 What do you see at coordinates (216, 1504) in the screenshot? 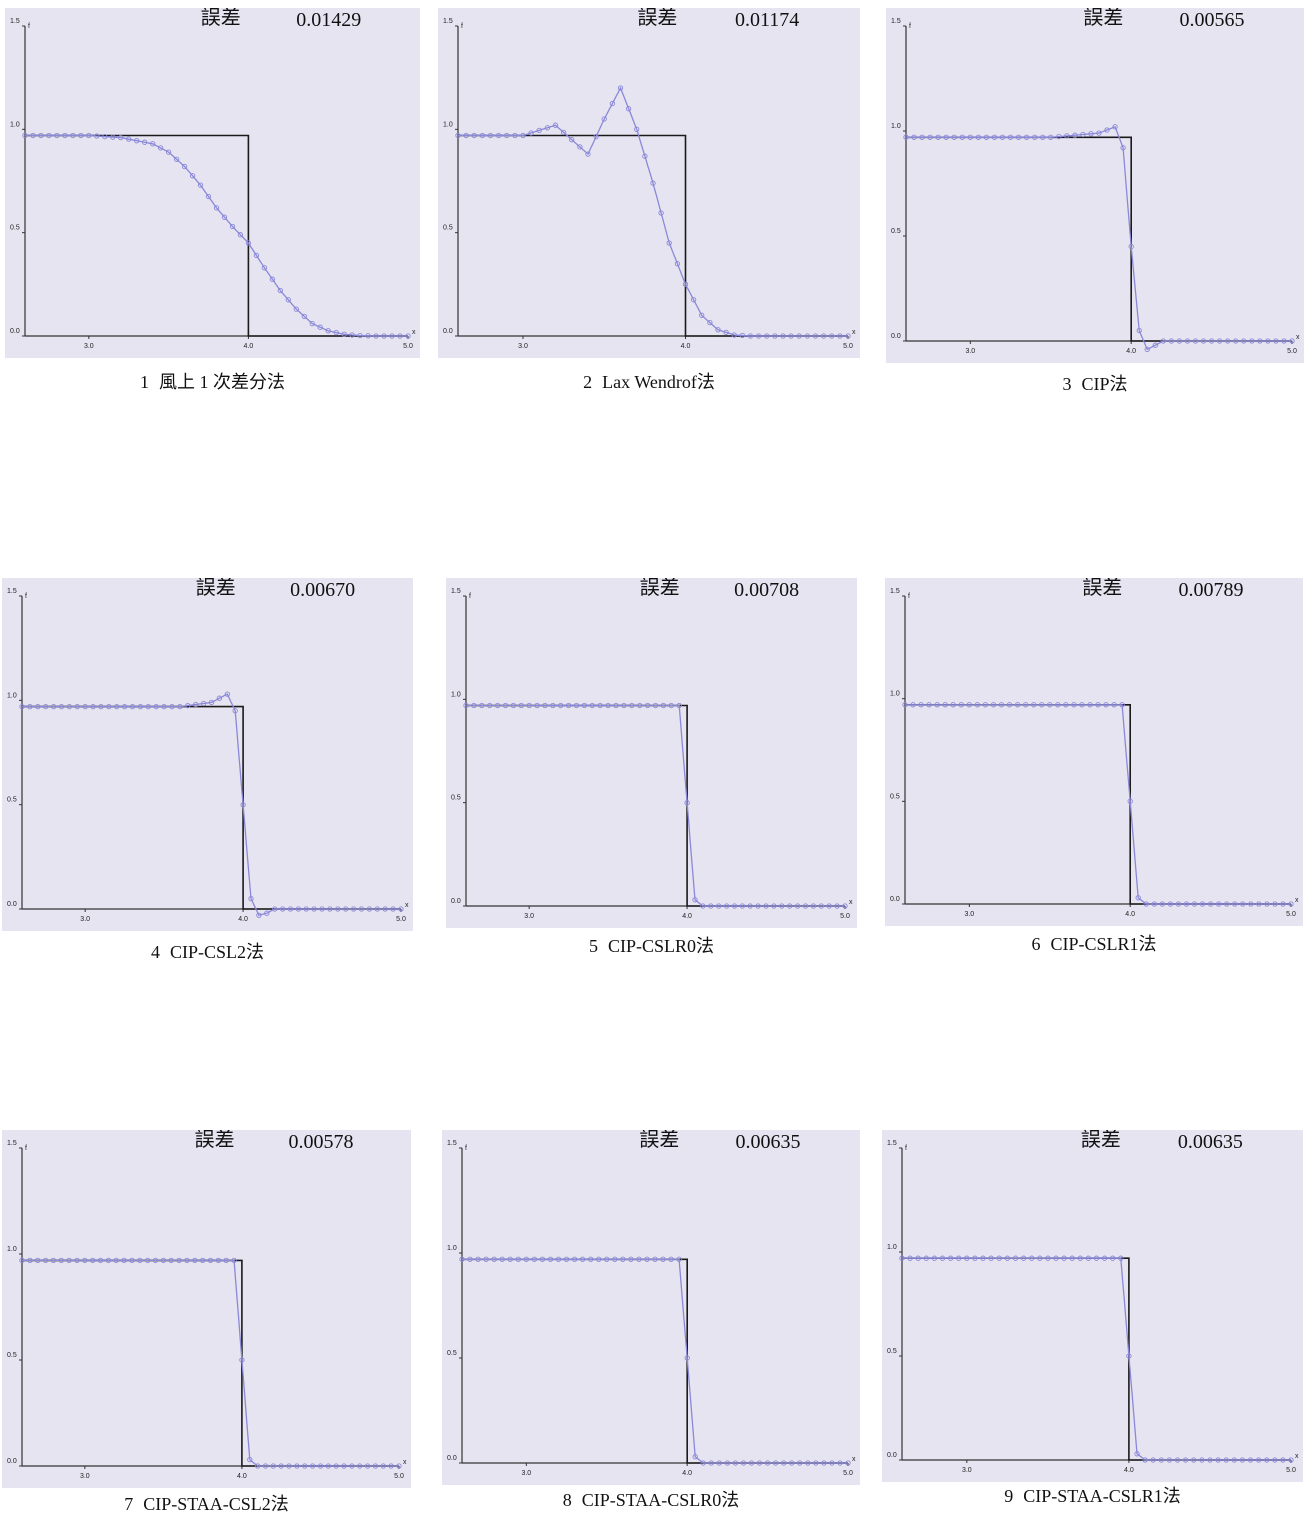
I see `caption-text-7: CIP-STAA-CSL2法` at bounding box center [216, 1504].